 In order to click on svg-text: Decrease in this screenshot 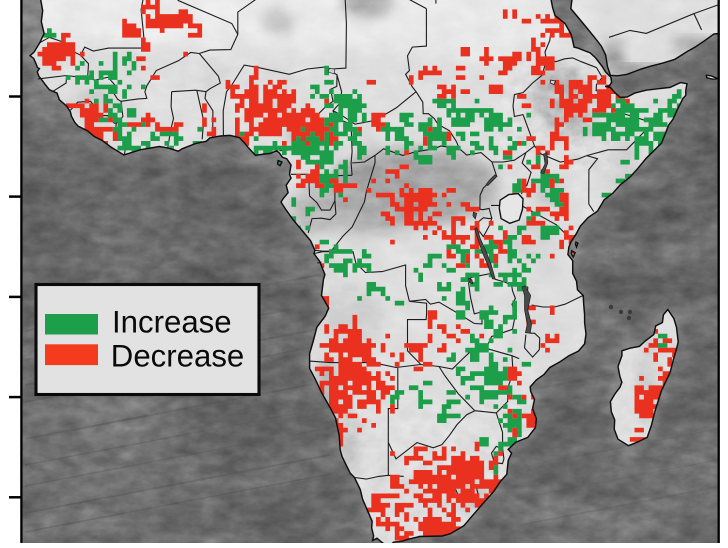, I will do `click(177, 356)`.